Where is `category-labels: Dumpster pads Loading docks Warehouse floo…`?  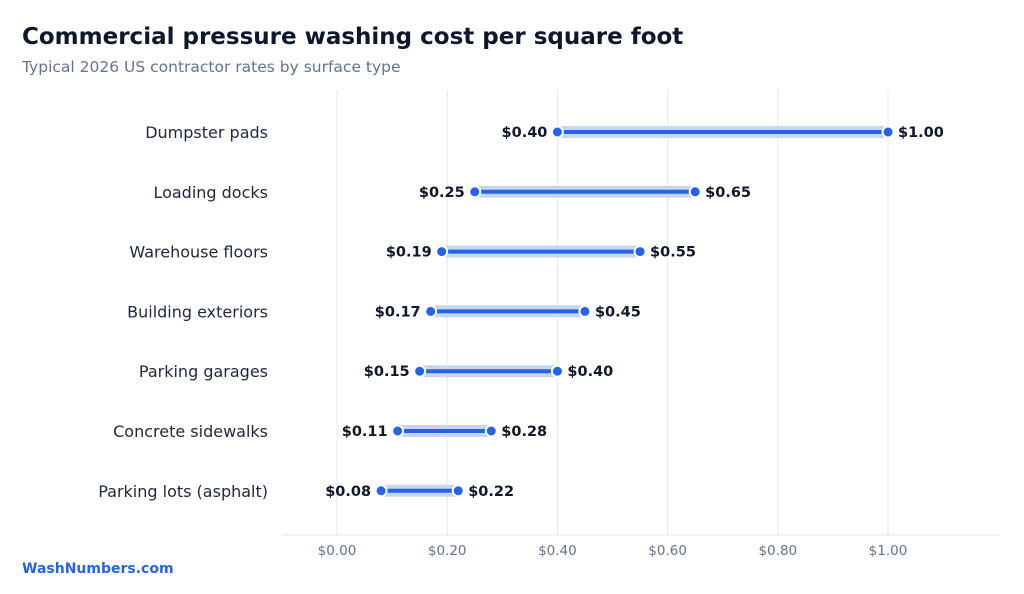
category-labels: Dumpster pads Loading docks Warehouse floo… is located at coordinates (183, 312).